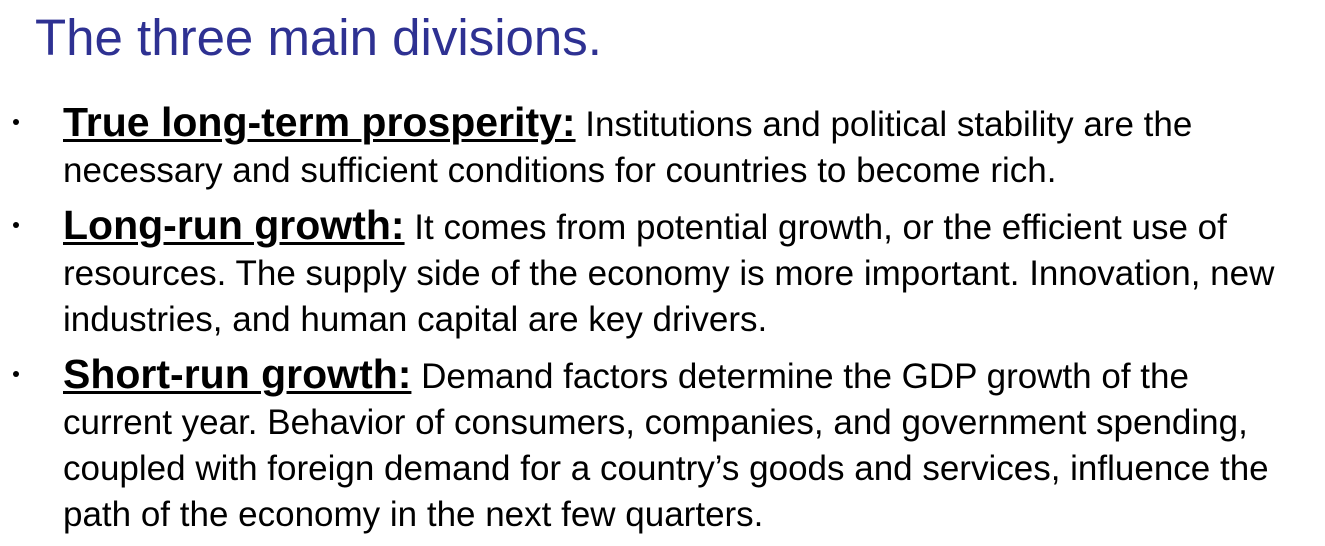 Image resolution: width=1325 pixels, height=546 pixels. What do you see at coordinates (237, 374) in the screenshot?
I see `bullet-term: Short-run growth:` at bounding box center [237, 374].